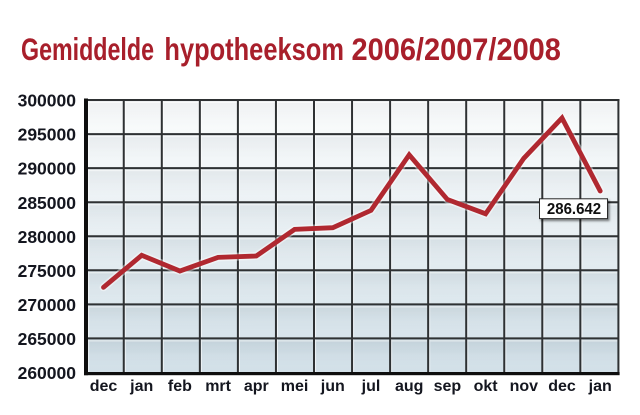 This screenshot has height=415, width=640. Describe the element at coordinates (47, 135) in the screenshot. I see `svg-text: 295000` at that location.